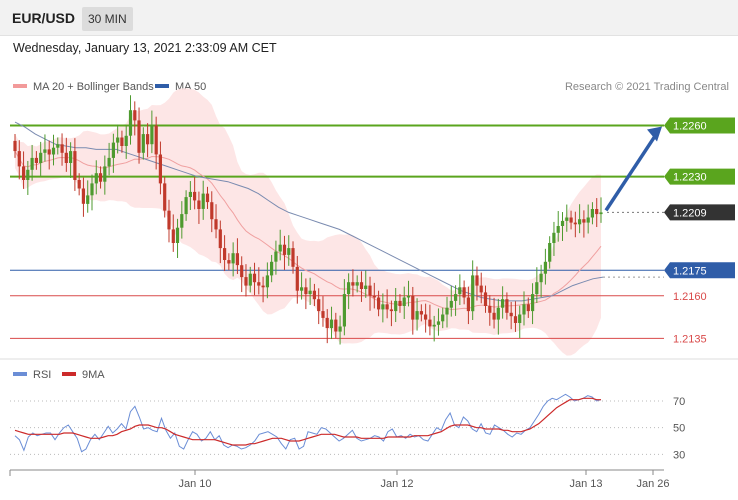 The image size is (738, 500). I want to click on target-arrow-head, so click(654, 134).